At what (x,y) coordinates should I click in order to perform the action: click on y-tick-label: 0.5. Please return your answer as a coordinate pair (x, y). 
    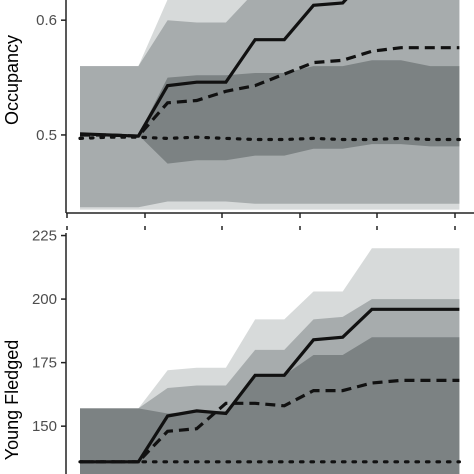
    Looking at the image, I should click on (46, 135).